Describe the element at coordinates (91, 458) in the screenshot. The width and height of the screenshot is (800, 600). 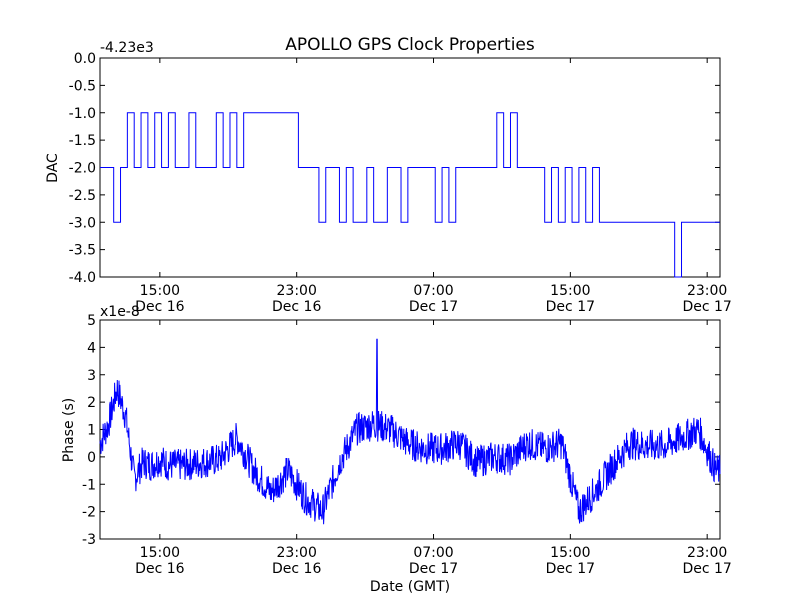
I see `y-tick-label: 0` at that location.